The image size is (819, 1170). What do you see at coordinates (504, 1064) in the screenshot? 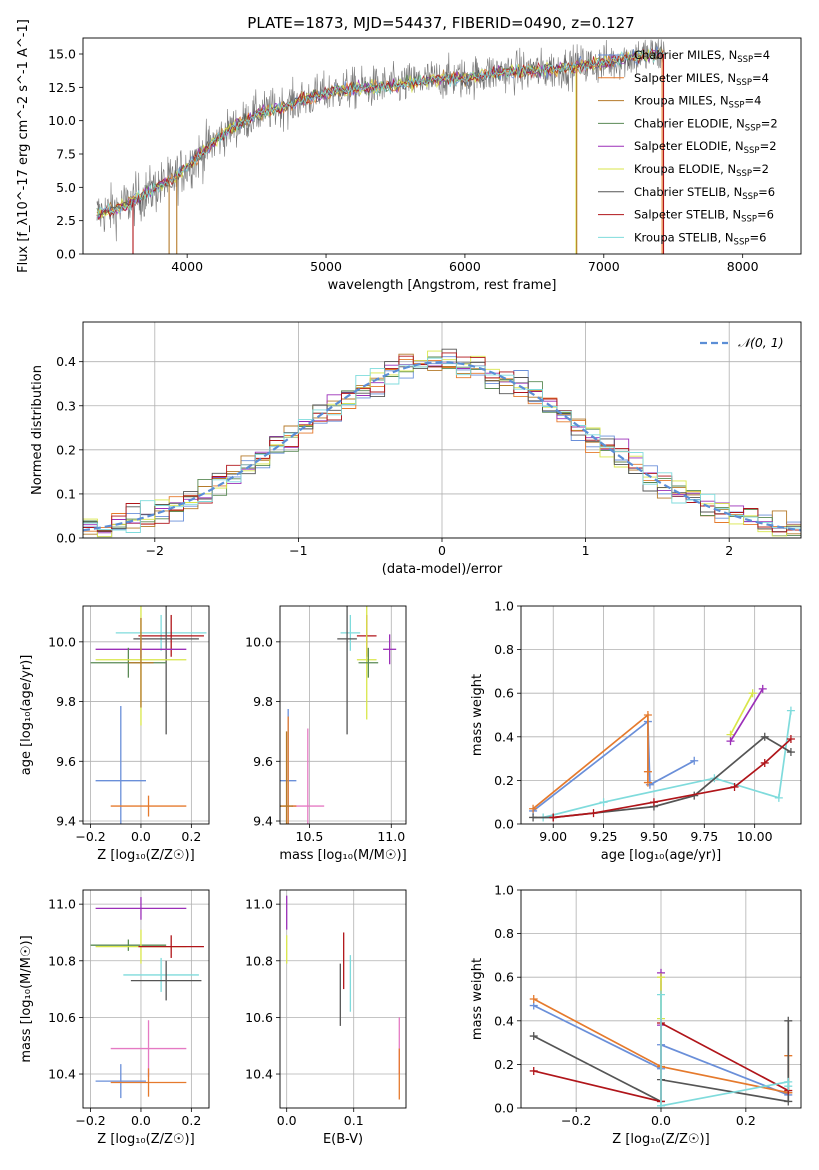
I see `weight_vs_Z-ytick-label-1: 0.2` at bounding box center [504, 1064].